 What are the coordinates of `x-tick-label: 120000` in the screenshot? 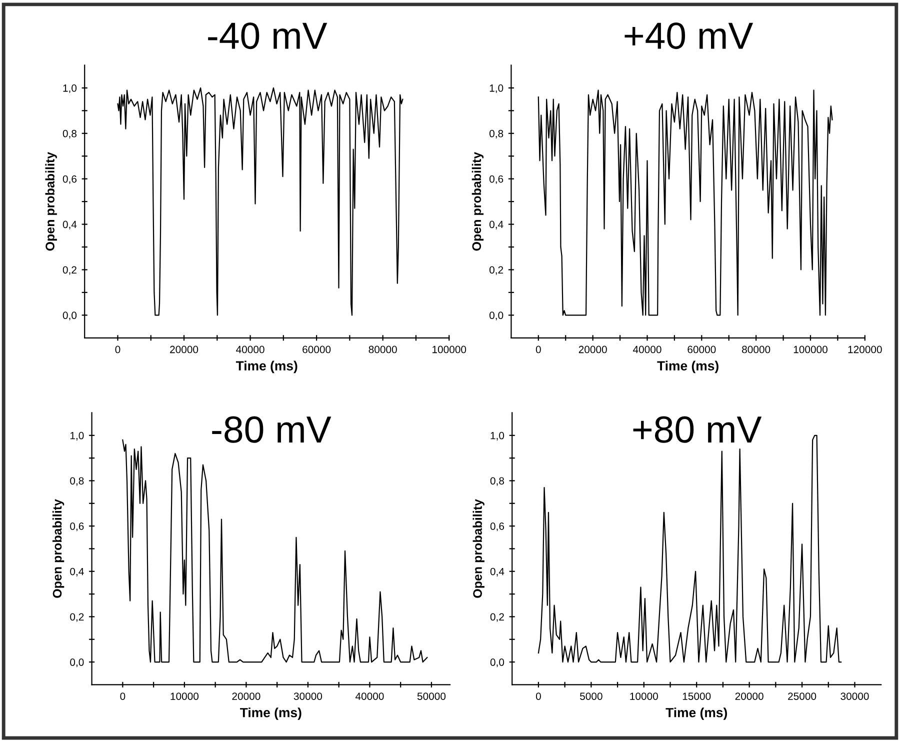 It's located at (865, 350).